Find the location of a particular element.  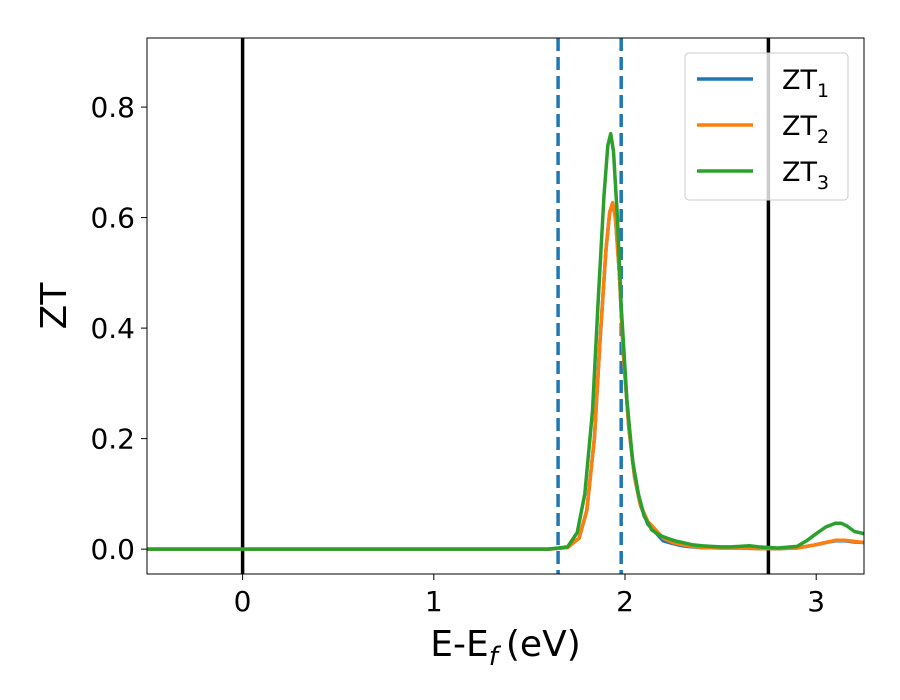

y-tick-label-1: 0.2 is located at coordinates (112, 439).